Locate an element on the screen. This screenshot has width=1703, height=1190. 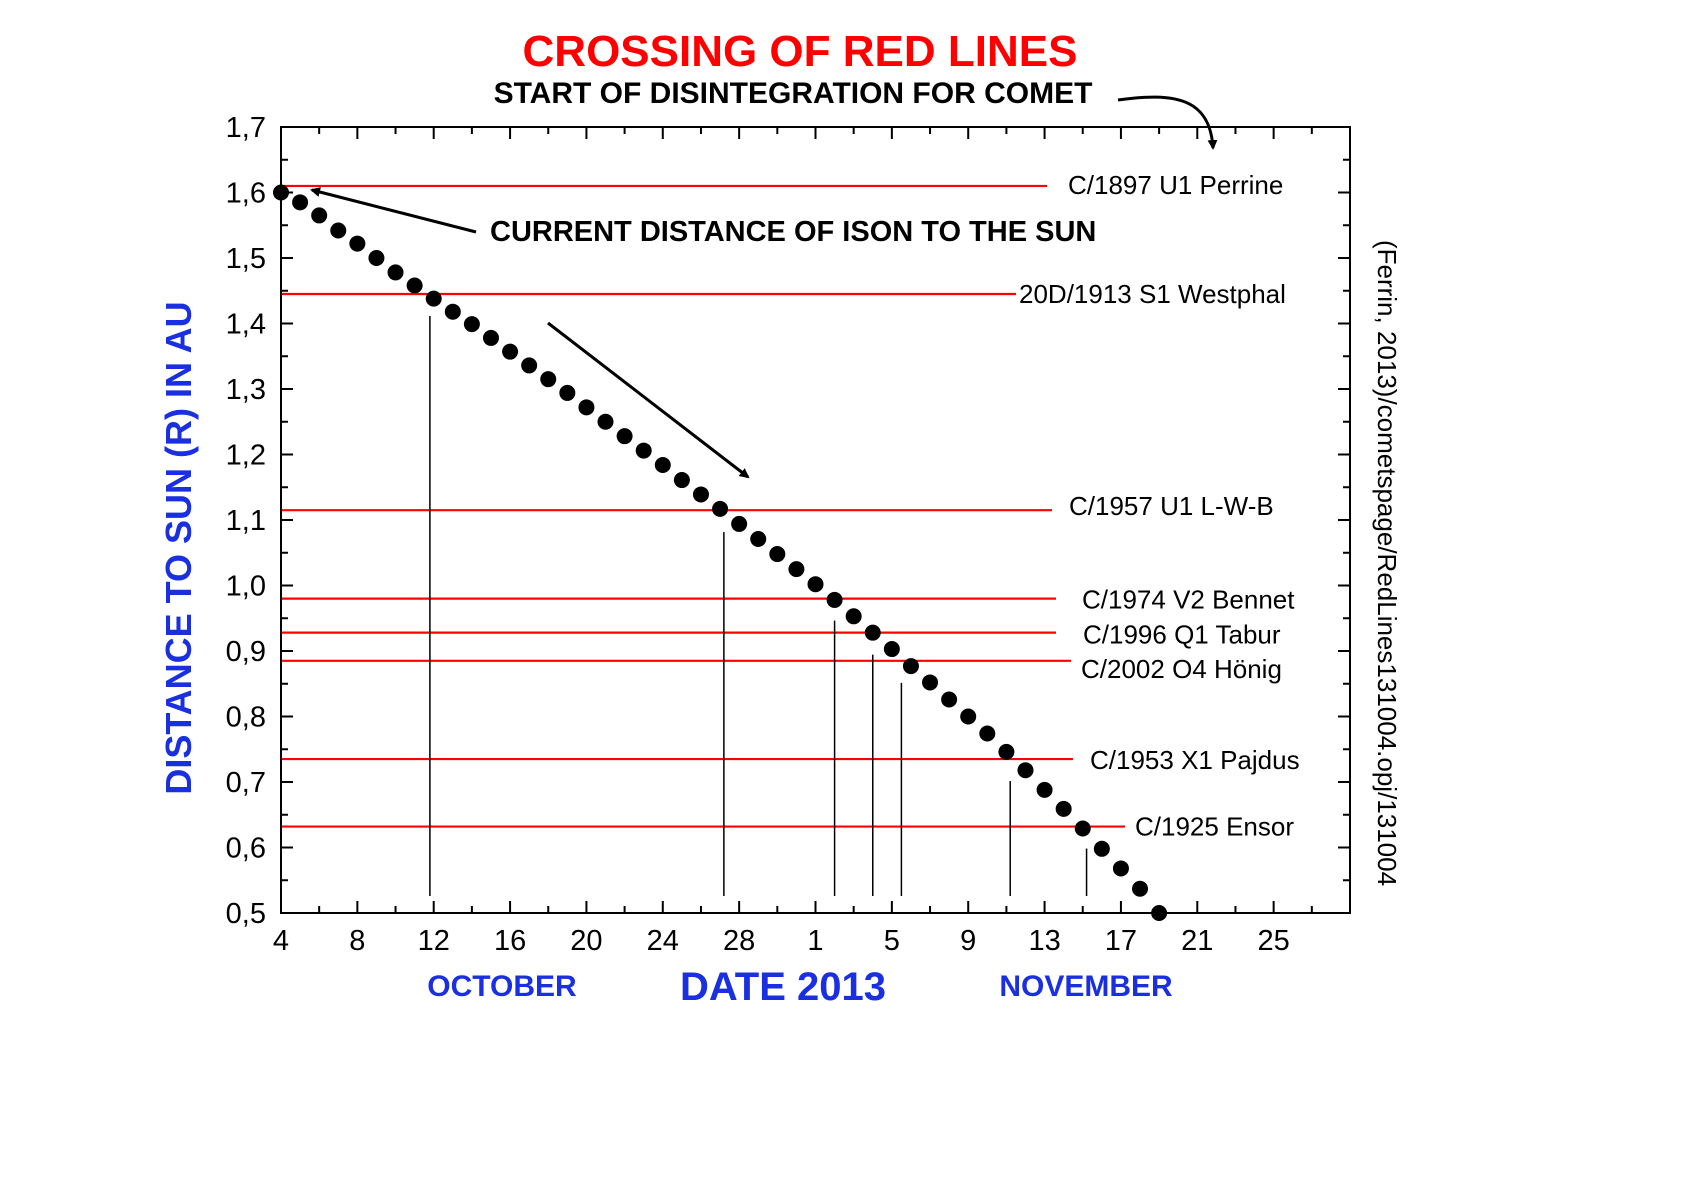
x-tick-label: 4 is located at coordinates (281, 941).